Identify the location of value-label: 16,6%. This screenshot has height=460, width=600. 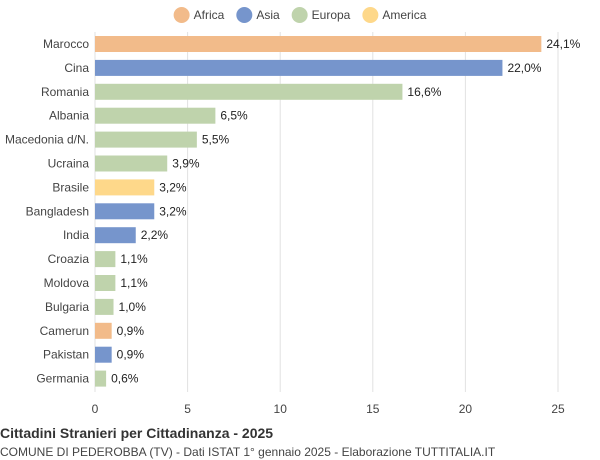
(424, 92).